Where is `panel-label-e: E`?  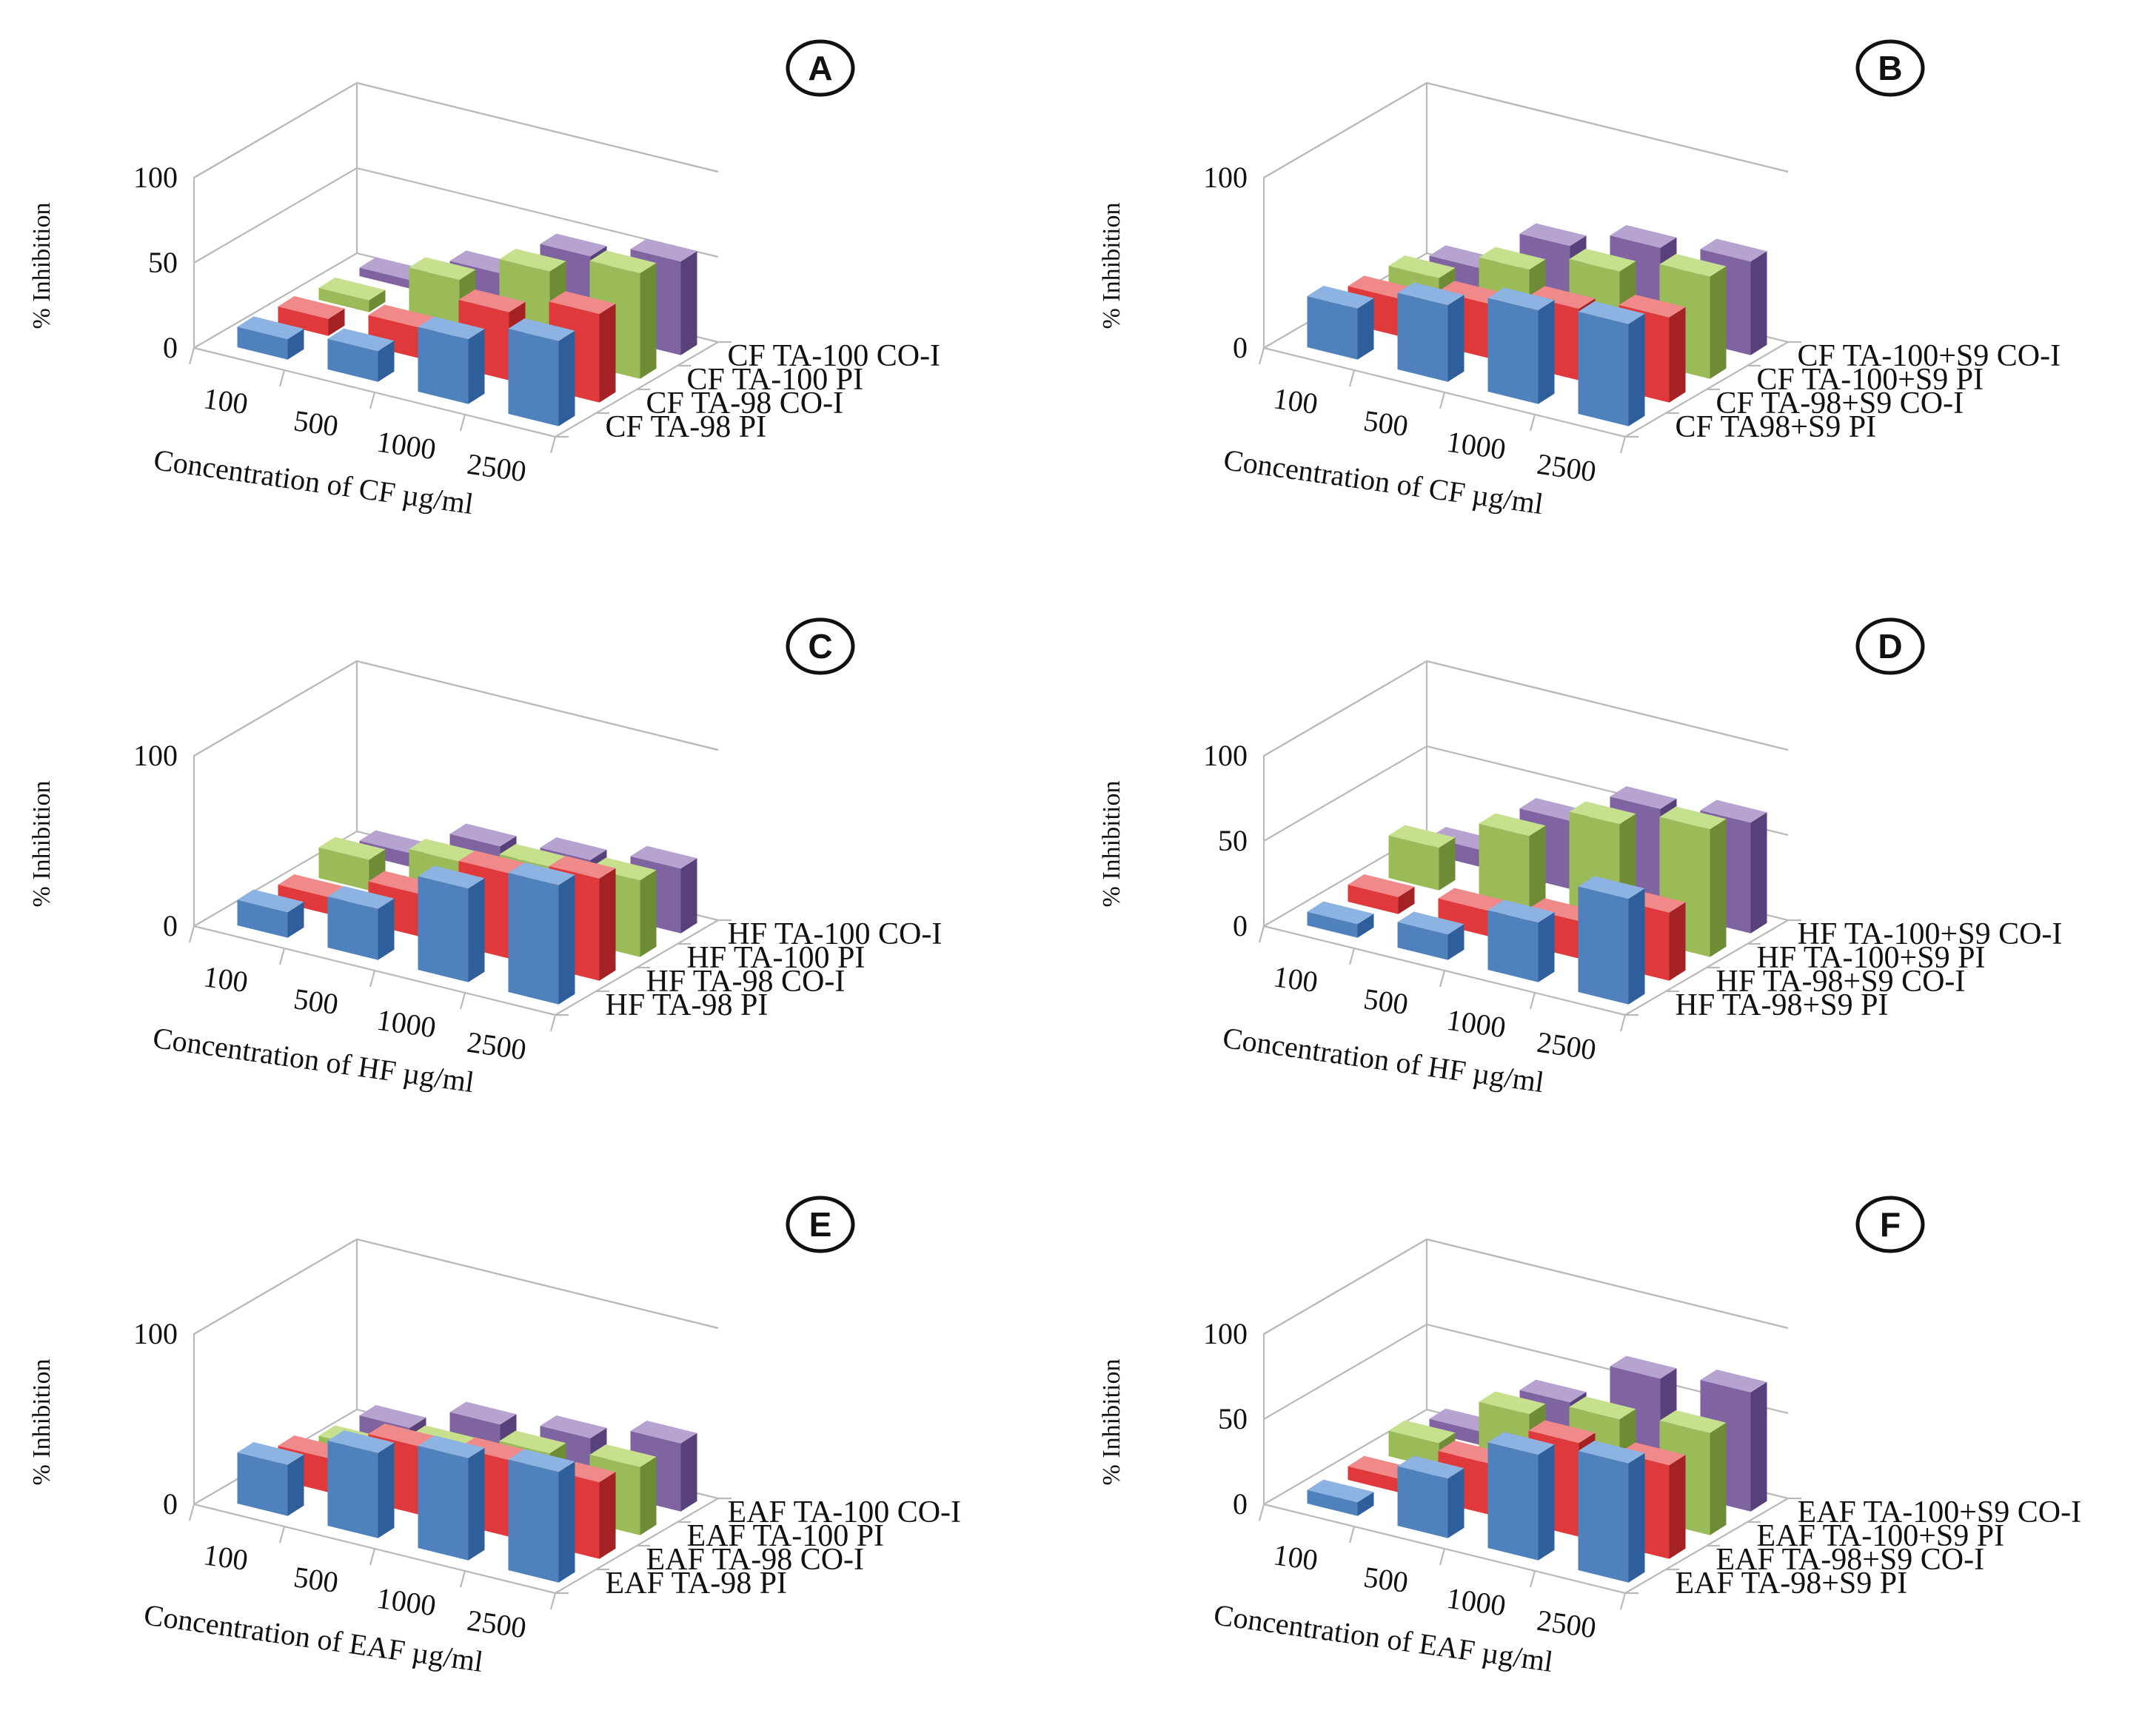 panel-label-e: E is located at coordinates (821, 1224).